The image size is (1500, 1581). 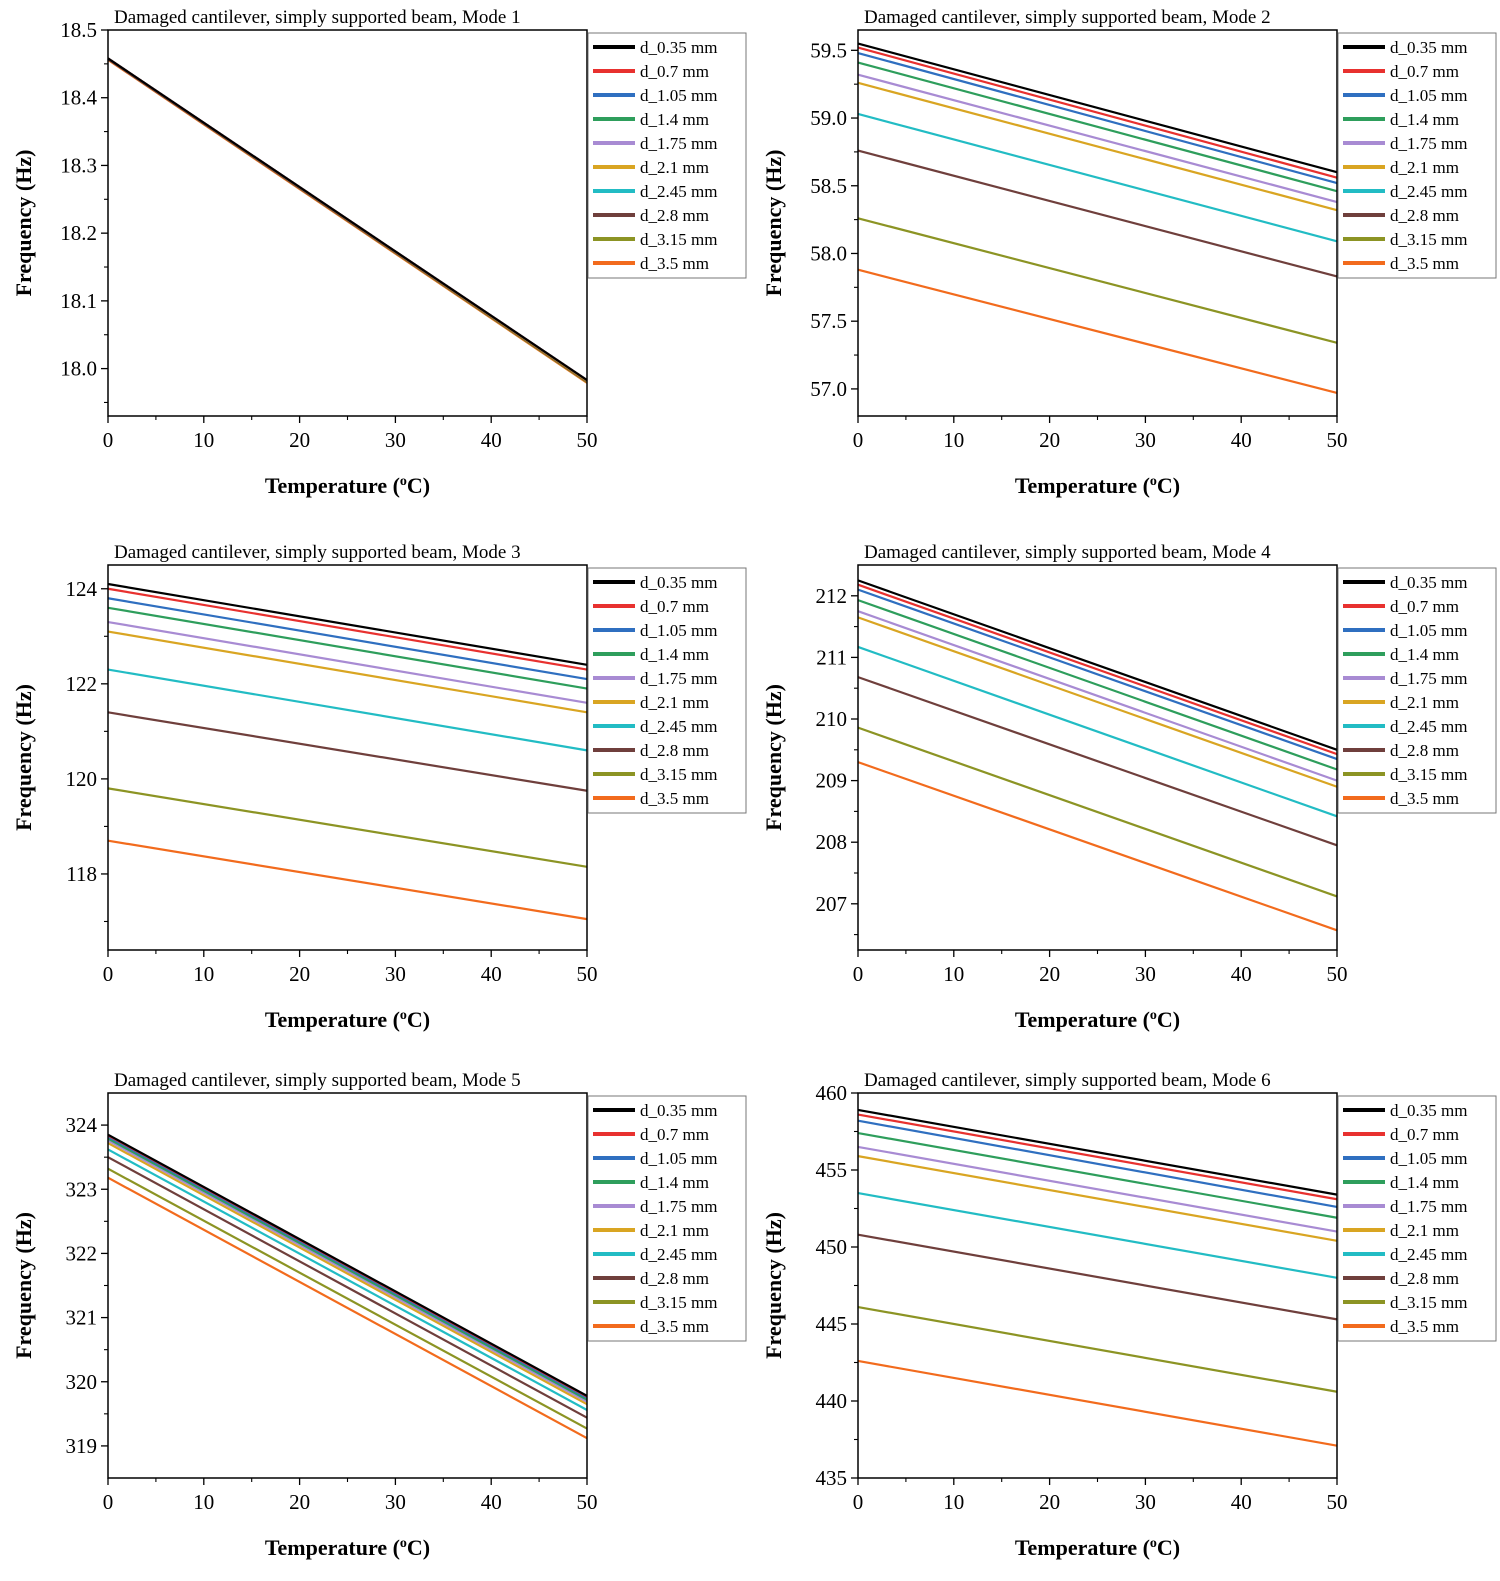 What do you see at coordinates (832, 781) in the screenshot?
I see `y-tick-label: 209` at bounding box center [832, 781].